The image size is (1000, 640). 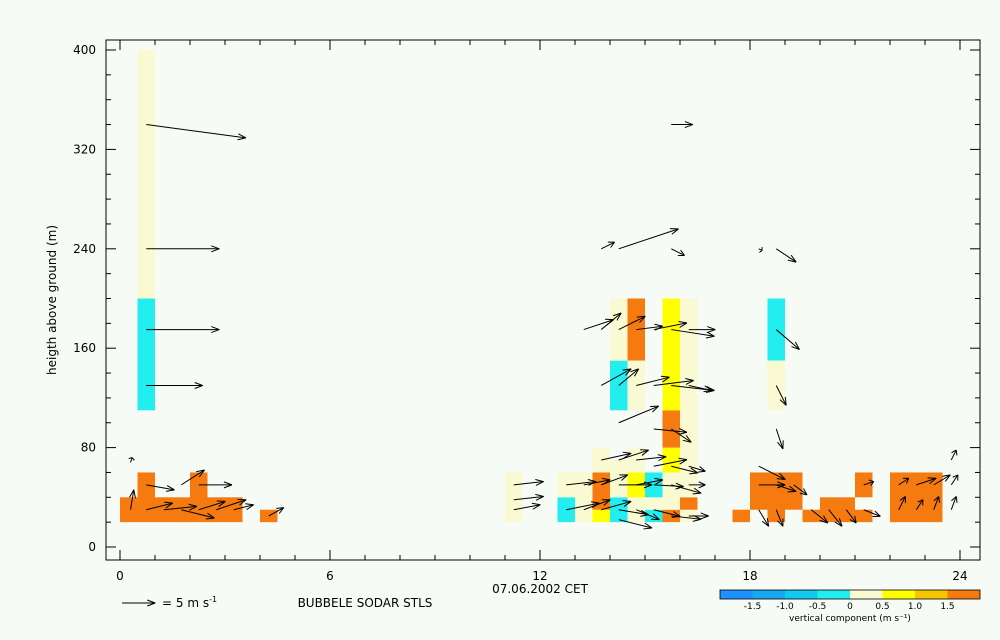 What do you see at coordinates (753, 607) in the screenshot?
I see `colorbar-tick-label: -1.5` at bounding box center [753, 607].